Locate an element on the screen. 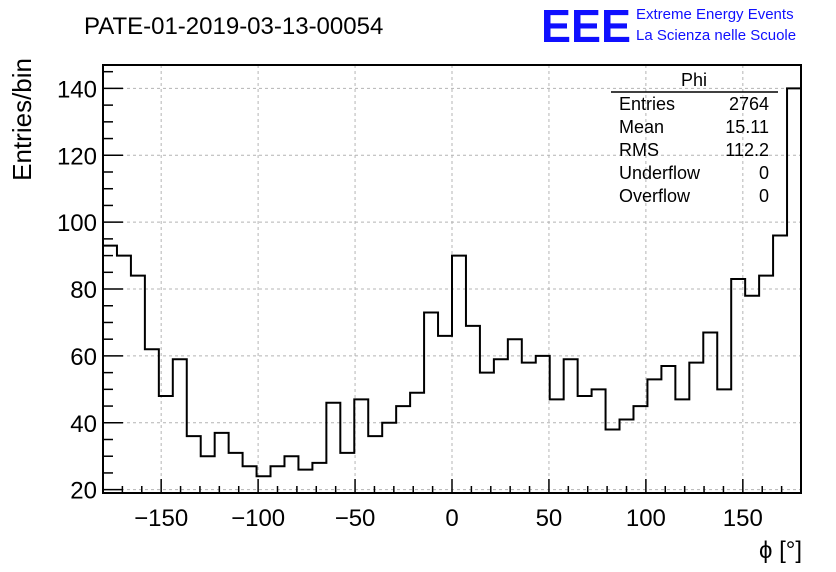 This screenshot has height=572, width=836. histogram-bin: 37 is located at coordinates (222, 463).